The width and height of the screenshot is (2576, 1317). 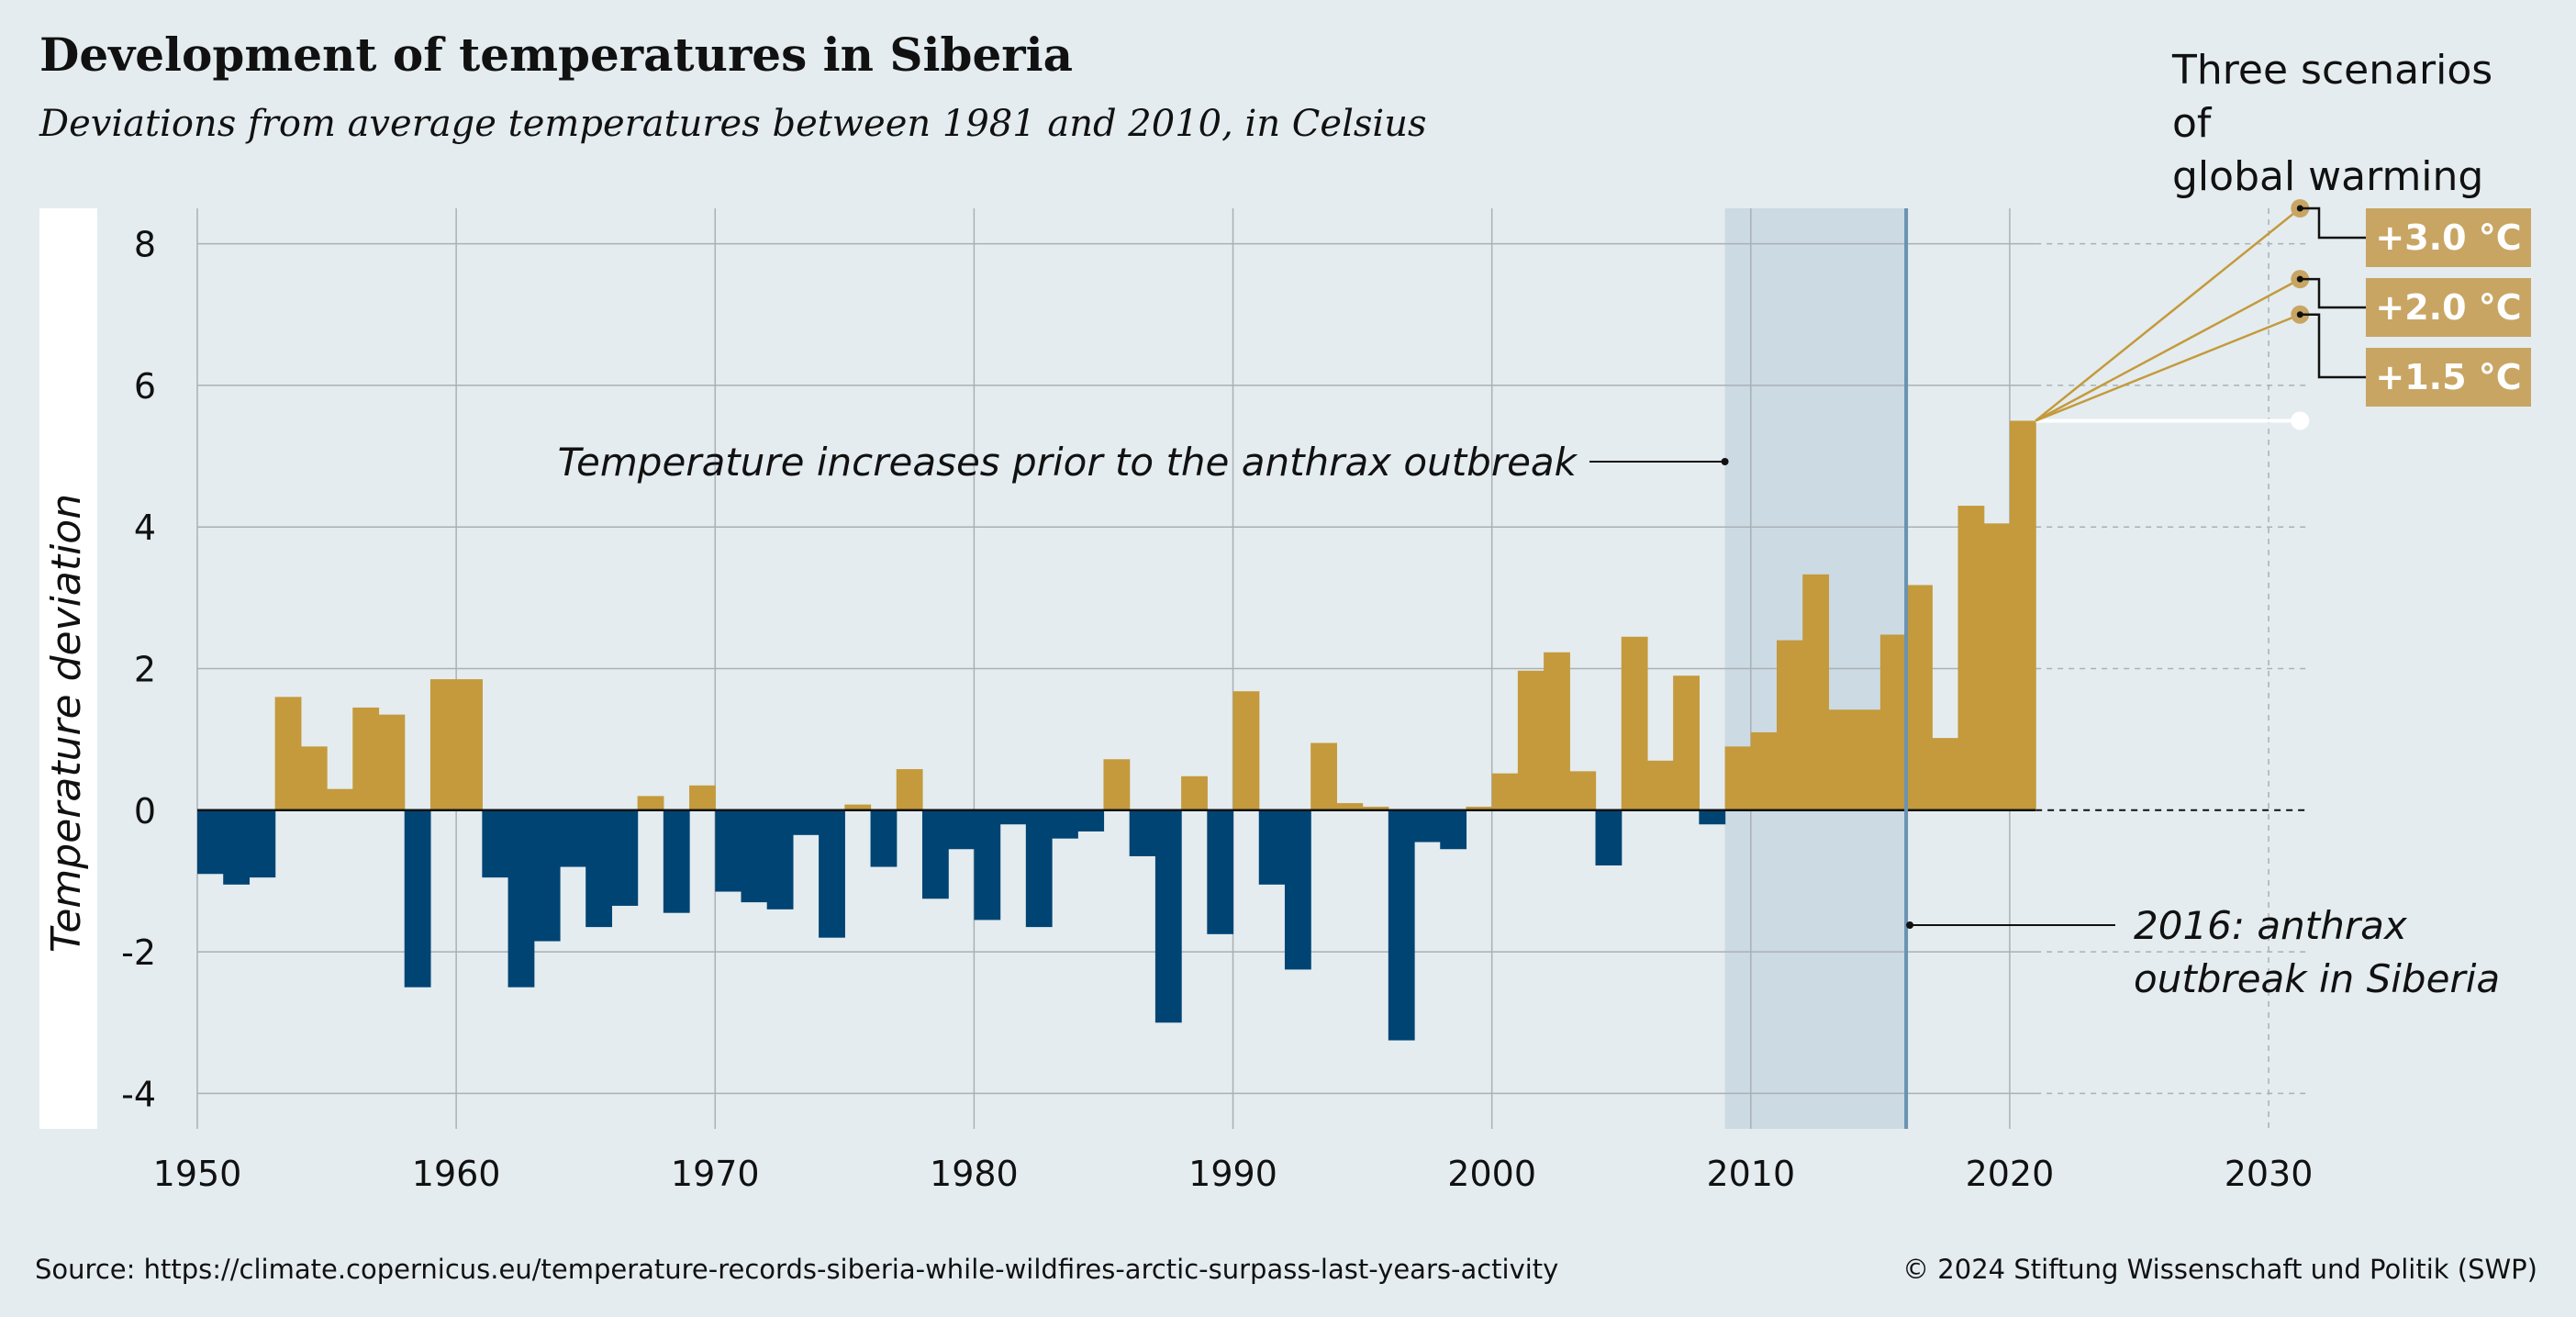 I want to click on bar-1970, so click(x=728, y=851).